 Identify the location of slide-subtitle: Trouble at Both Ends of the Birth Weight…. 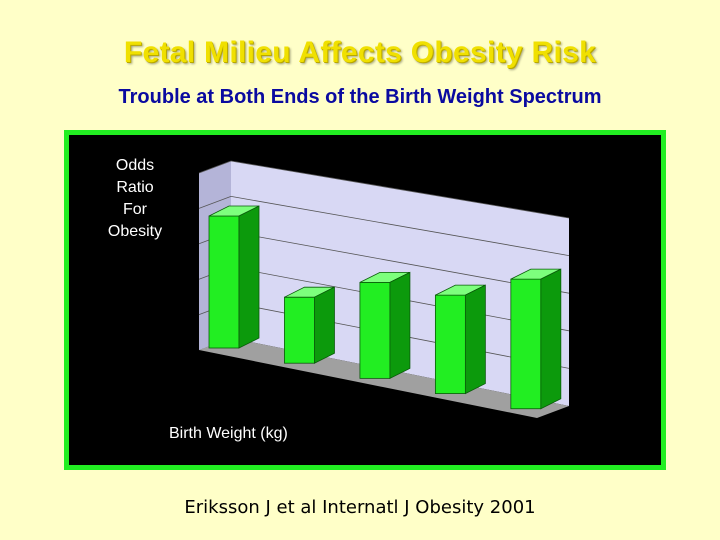
(360, 97).